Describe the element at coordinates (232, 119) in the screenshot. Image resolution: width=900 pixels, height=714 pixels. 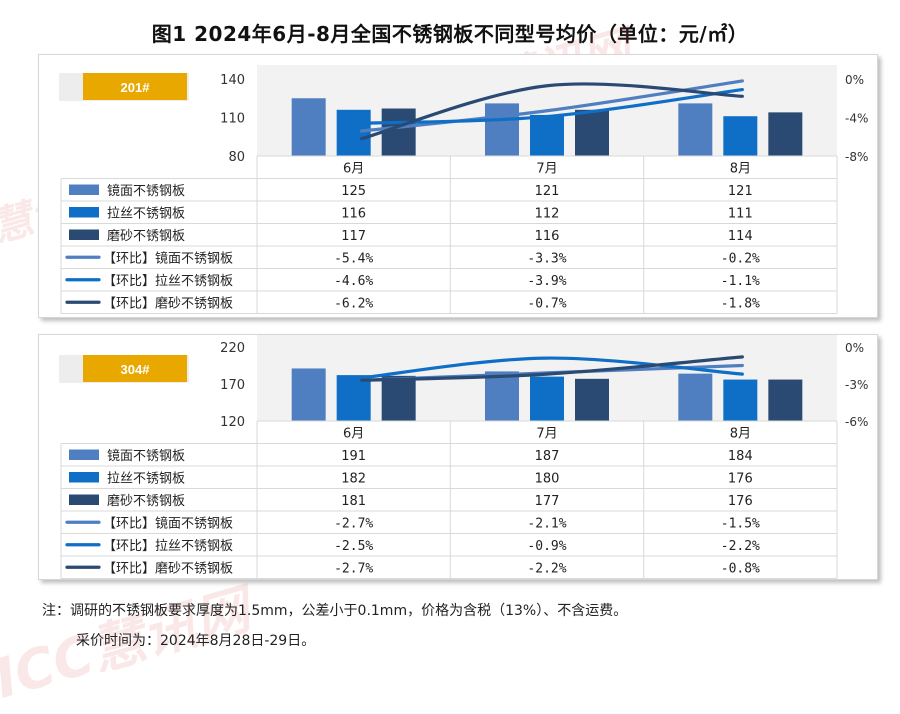
I see `left-axis-tick: 110` at that location.